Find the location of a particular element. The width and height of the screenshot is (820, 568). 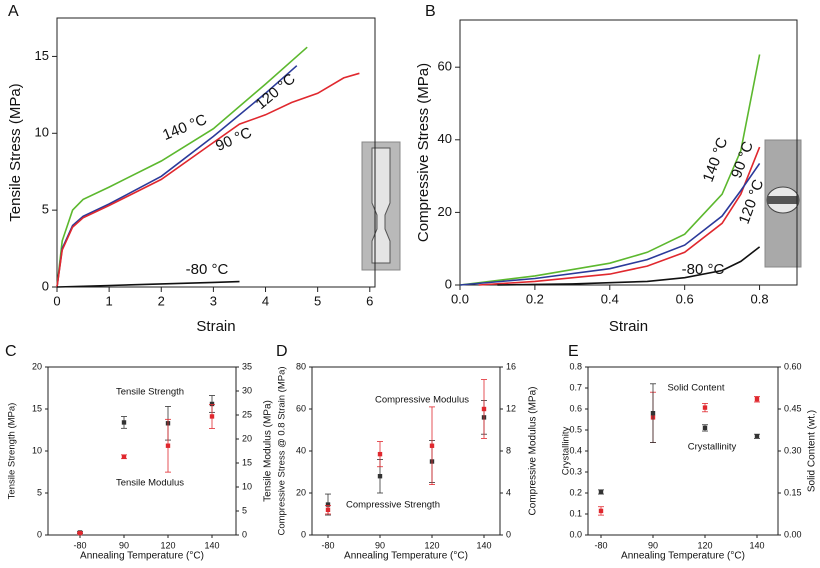

series-label: Compressive Strength is located at coordinates (393, 505).